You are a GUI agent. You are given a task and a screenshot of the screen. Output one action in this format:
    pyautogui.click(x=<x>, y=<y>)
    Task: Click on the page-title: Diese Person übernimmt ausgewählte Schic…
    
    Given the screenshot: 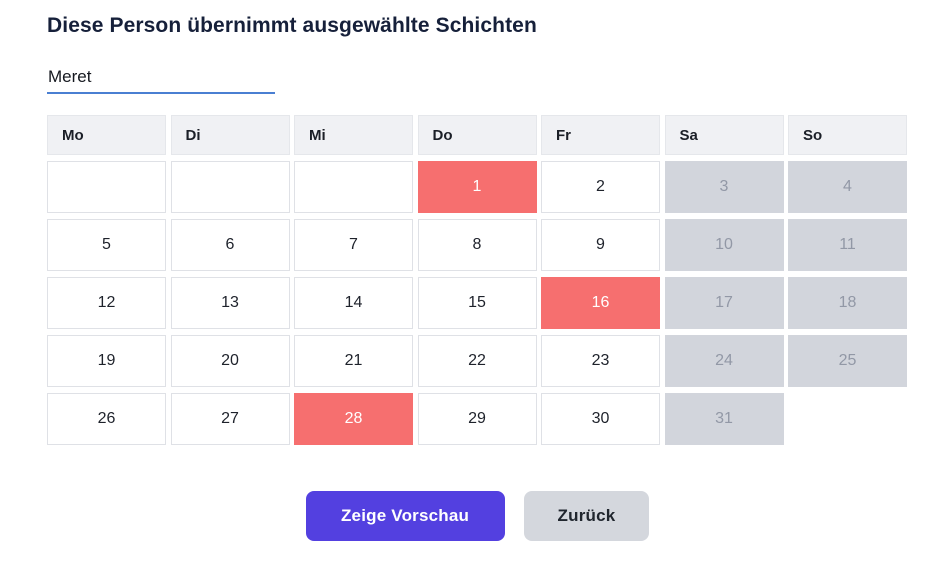 What is the action you would take?
    pyautogui.click(x=292, y=25)
    